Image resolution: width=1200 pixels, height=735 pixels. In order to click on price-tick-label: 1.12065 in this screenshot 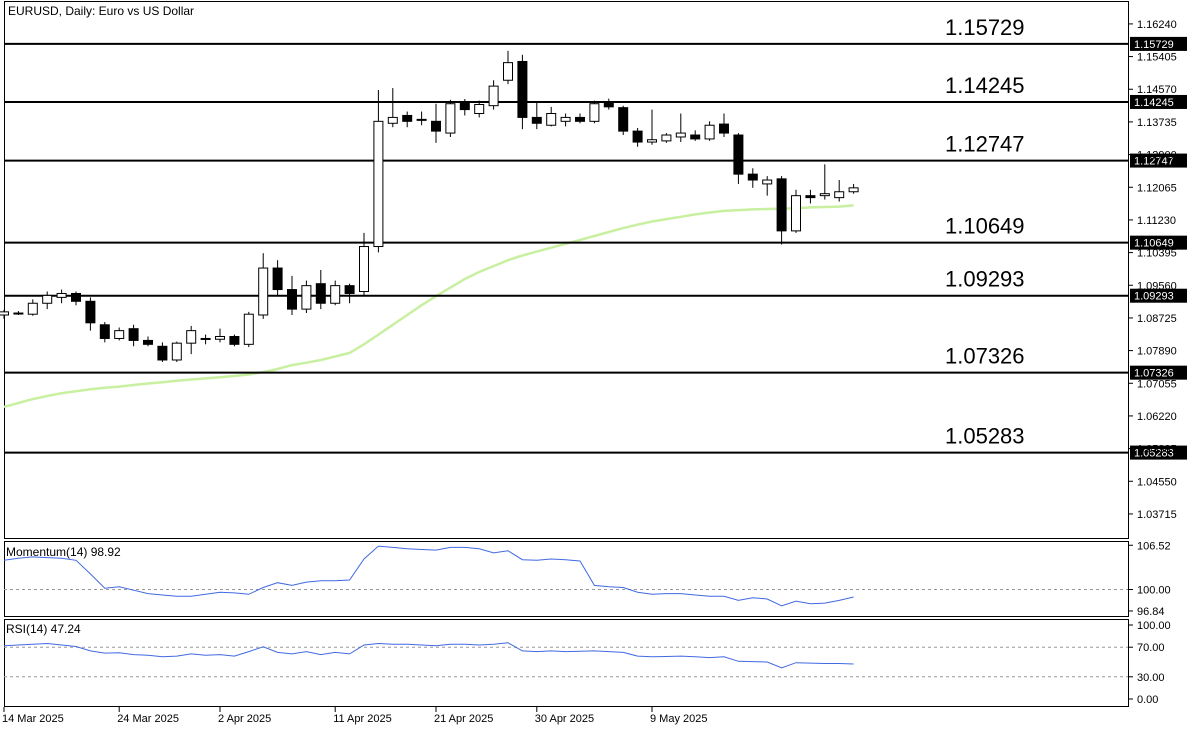, I will do `click(1157, 188)`.